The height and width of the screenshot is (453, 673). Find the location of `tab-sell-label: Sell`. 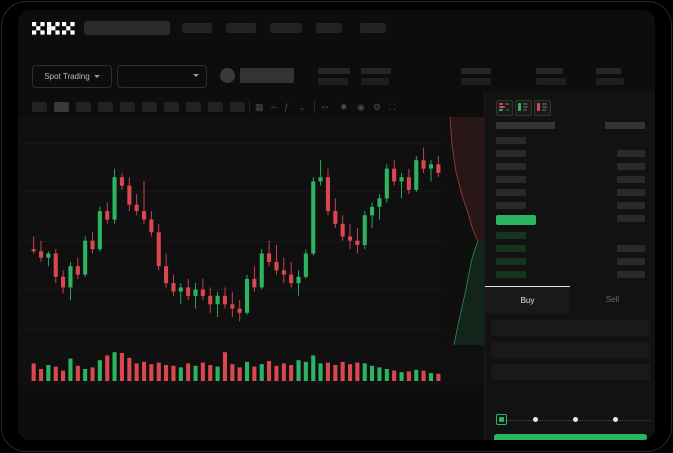

tab-sell-label: Sell is located at coordinates (612, 299).